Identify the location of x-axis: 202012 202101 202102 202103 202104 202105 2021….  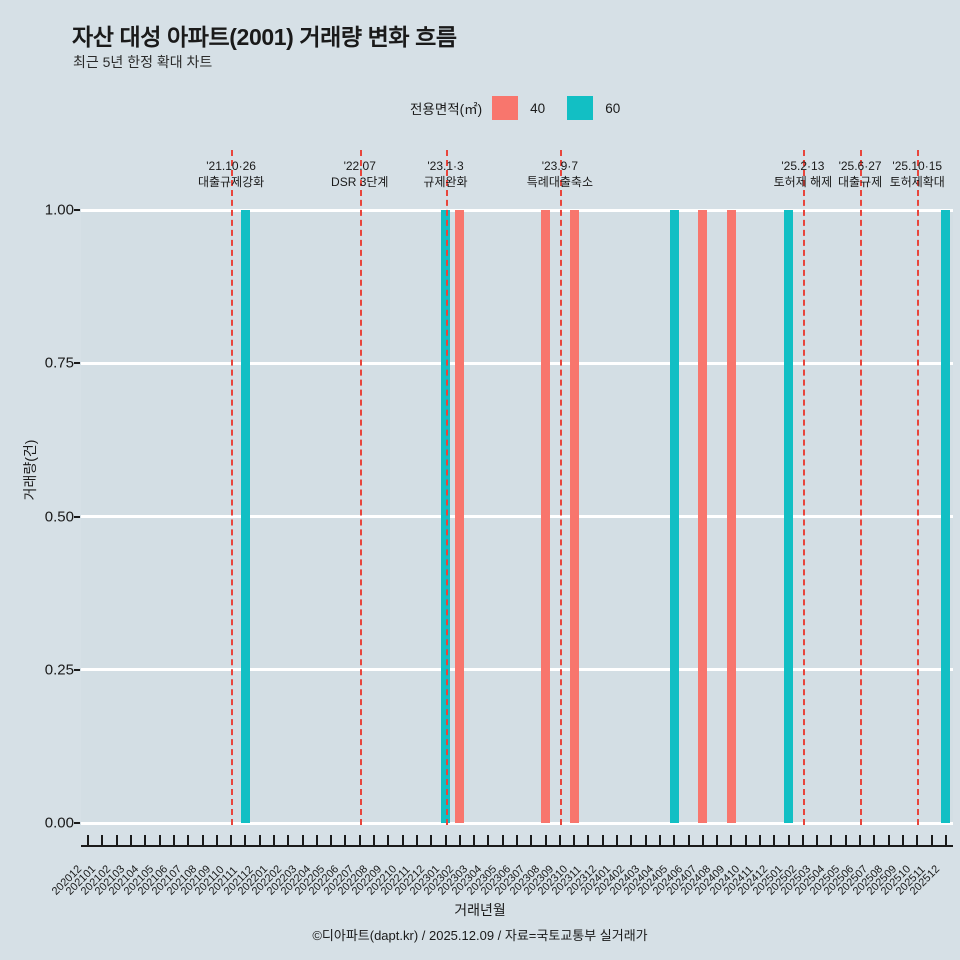
(501, 878).